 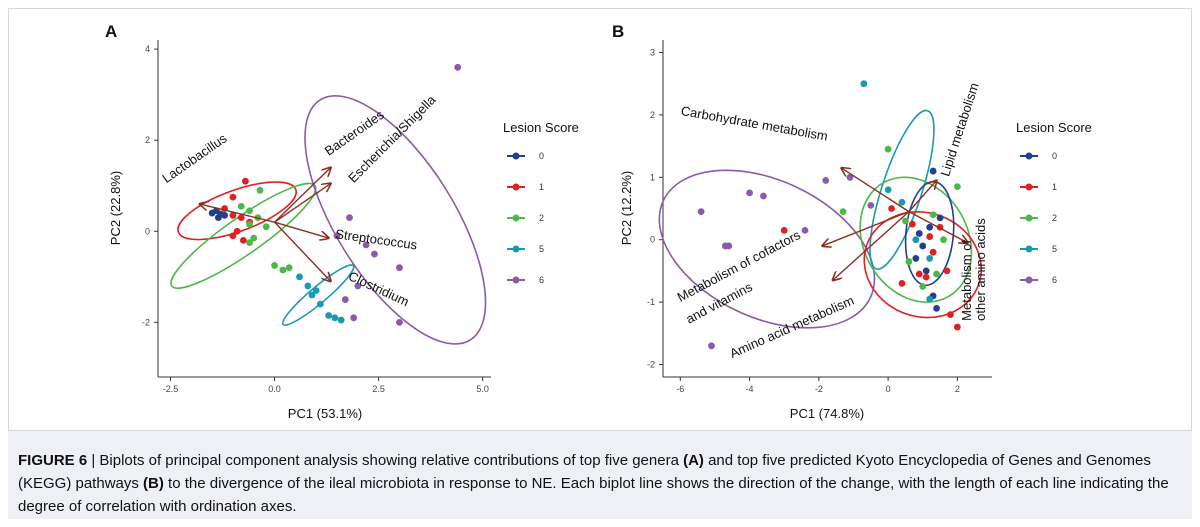 I want to click on x-tick-label: -2.5, so click(x=171, y=389).